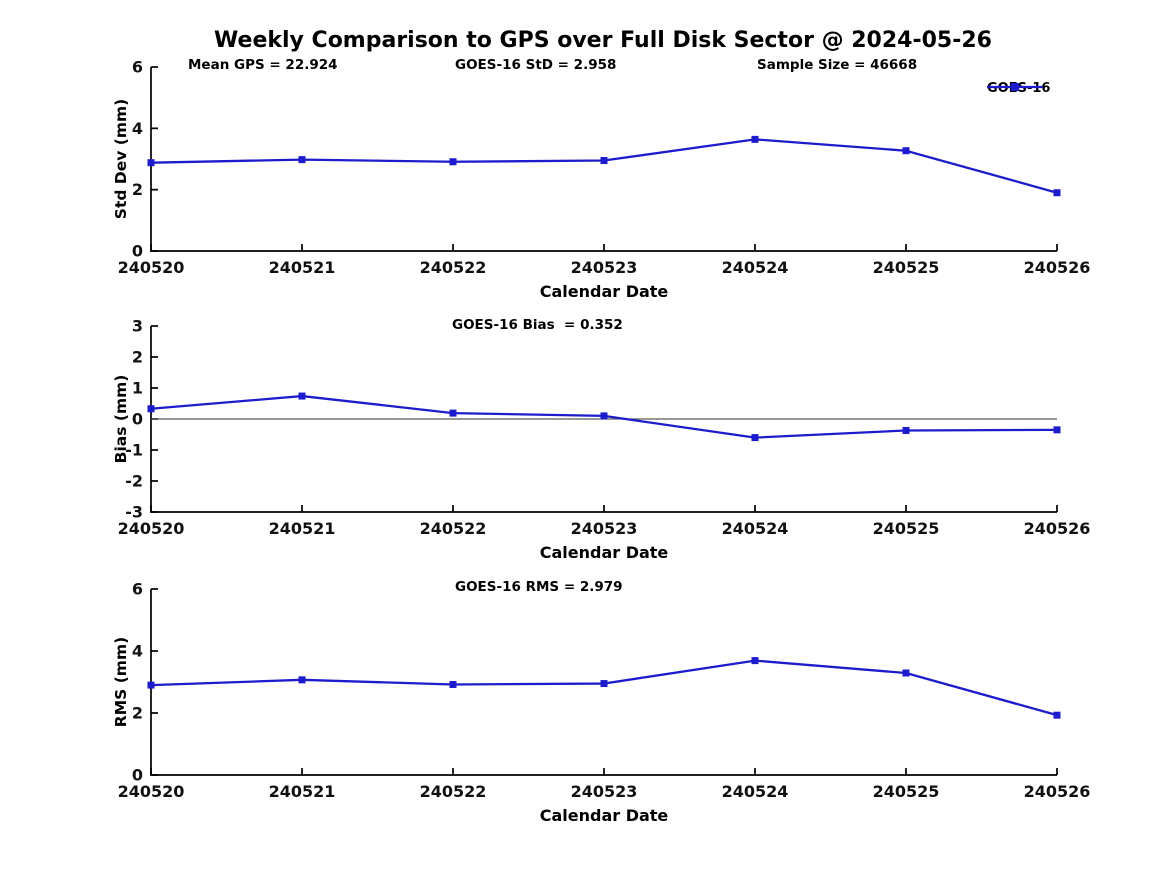  Describe the element at coordinates (121, 682) in the screenshot. I see `rms-y-axis-label: RMS (mm)` at that location.